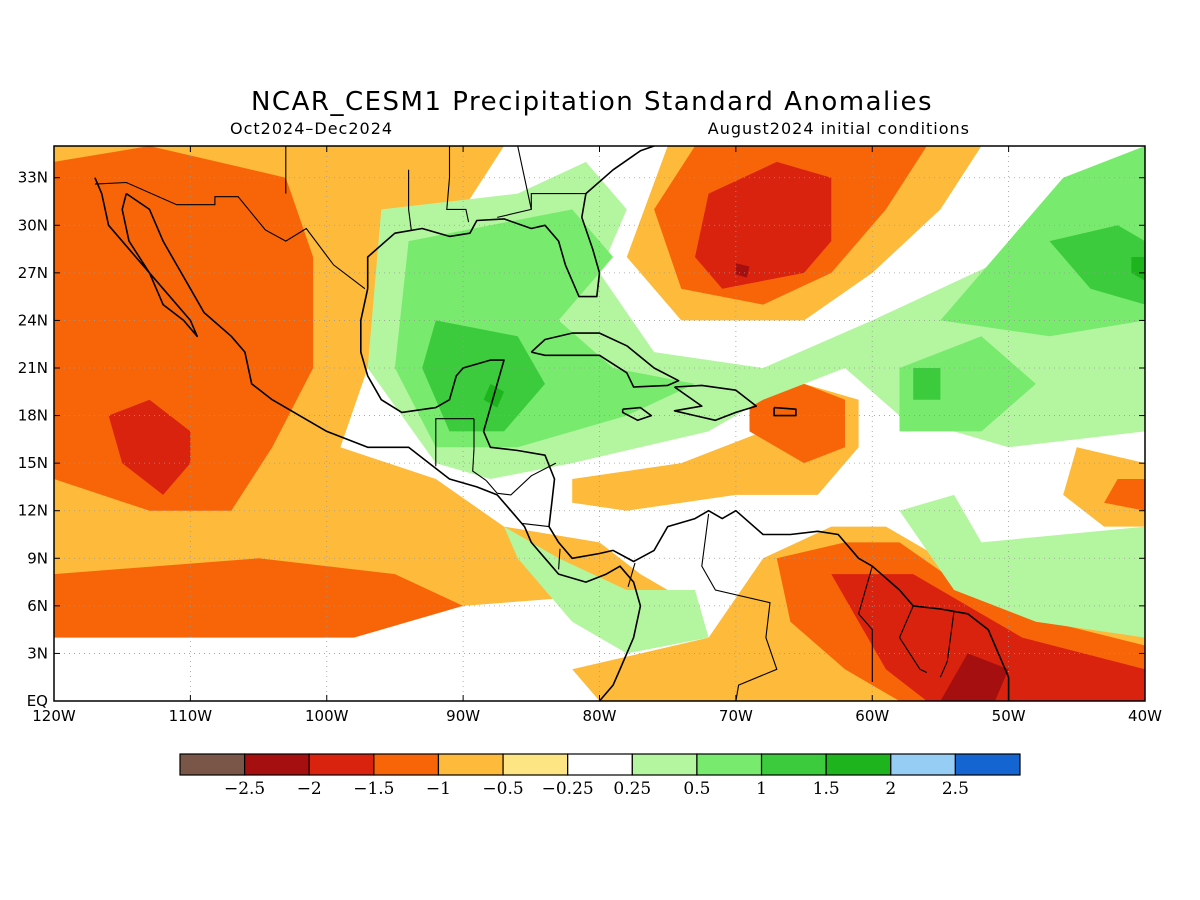 Image resolution: width=1200 pixels, height=900 pixels. Describe the element at coordinates (33, 273) in the screenshot. I see `lat-tick-label: 27N` at that location.